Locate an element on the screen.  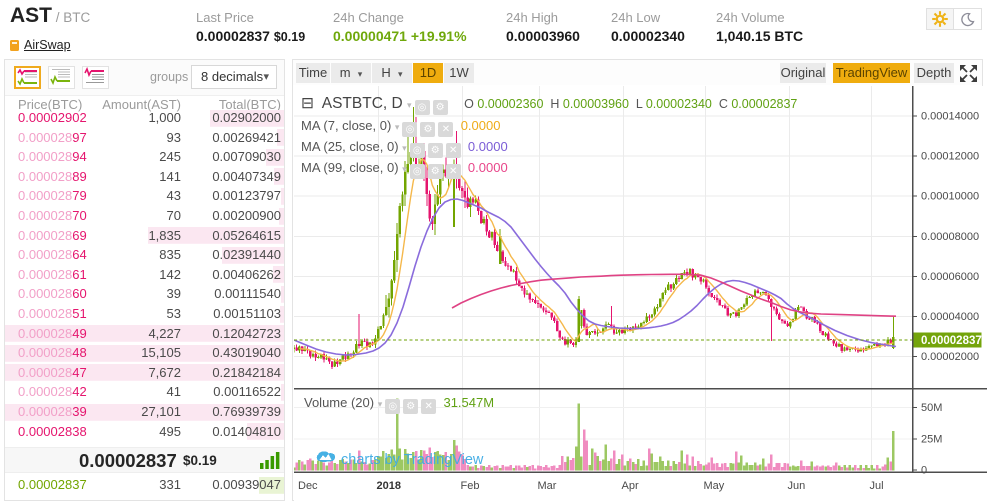
svg-text: 0.00004000 is located at coordinates (950, 317).